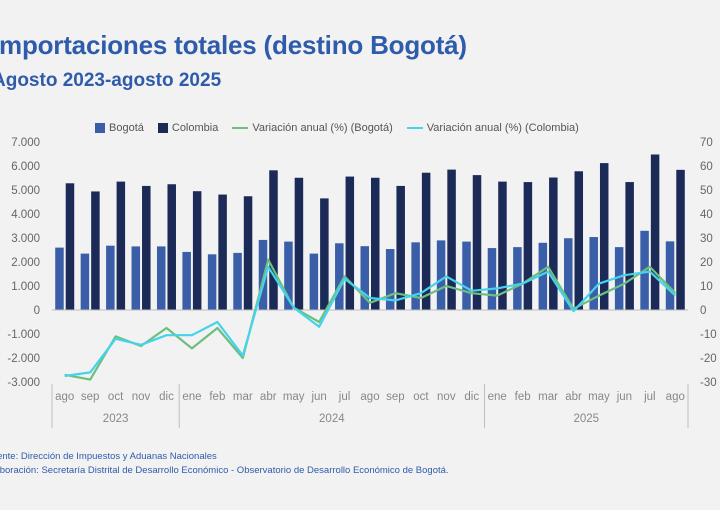  What do you see at coordinates (414, 128) in the screenshot?
I see `legend-swatch-var-colombia` at bounding box center [414, 128].